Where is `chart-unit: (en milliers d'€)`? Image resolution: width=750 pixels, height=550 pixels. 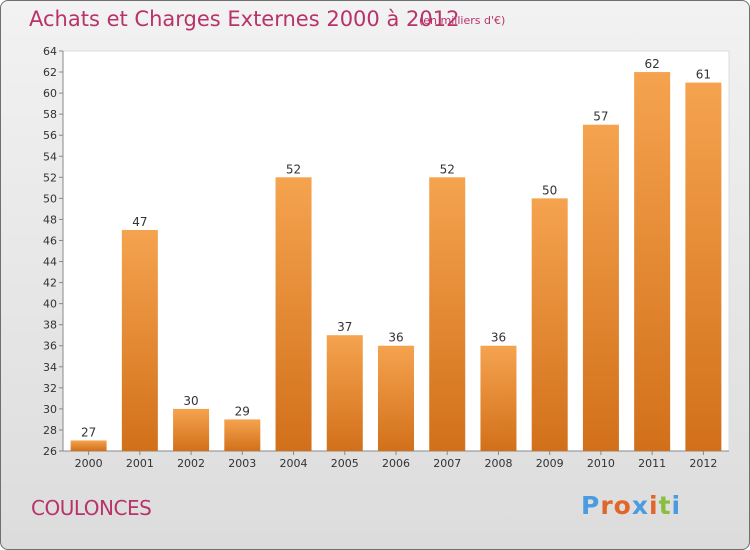 chart-unit: (en milliers d'€) is located at coordinates (462, 20).